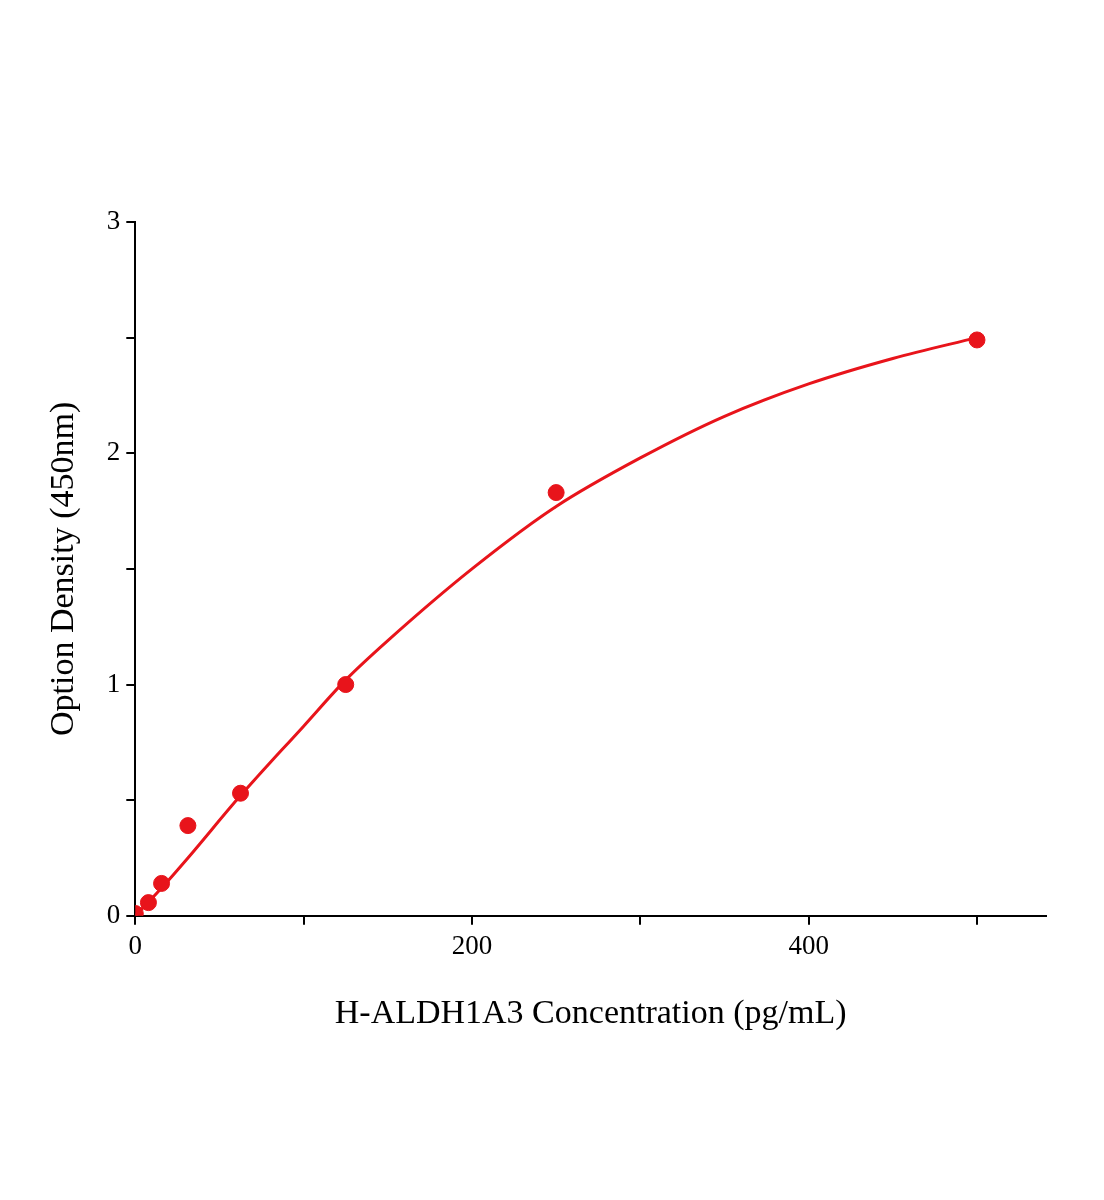  What do you see at coordinates (113, 682) in the screenshot?
I see `y-tick-label: 1` at bounding box center [113, 682].